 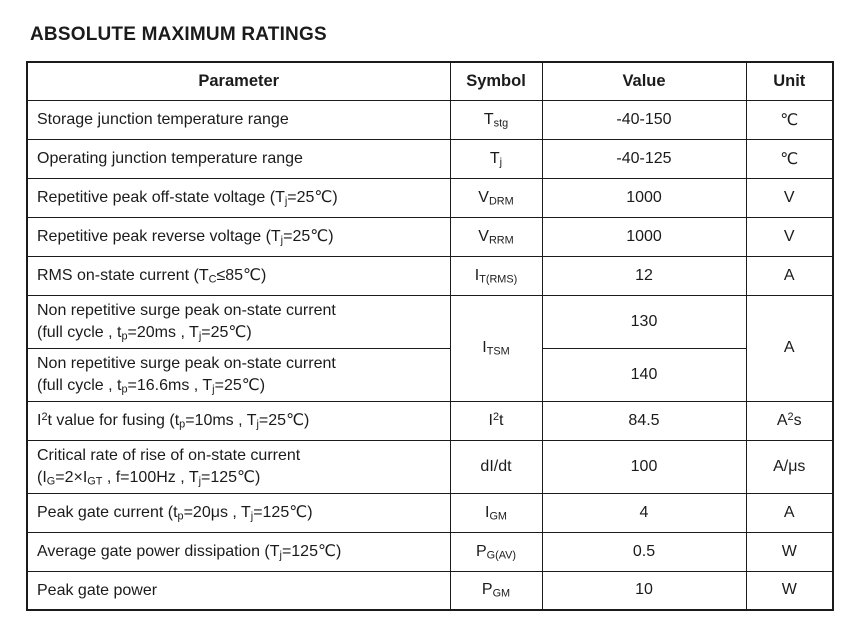 What do you see at coordinates (644, 119) in the screenshot?
I see `value-cell: -40-150` at bounding box center [644, 119].